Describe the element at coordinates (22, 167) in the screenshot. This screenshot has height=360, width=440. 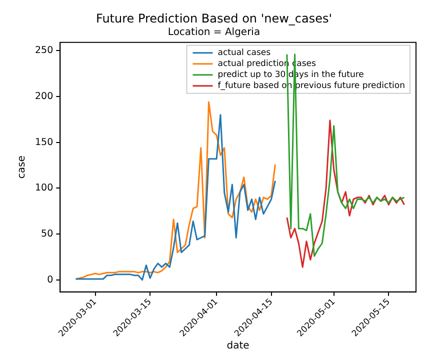
I see `y-axis-title: case` at that location.